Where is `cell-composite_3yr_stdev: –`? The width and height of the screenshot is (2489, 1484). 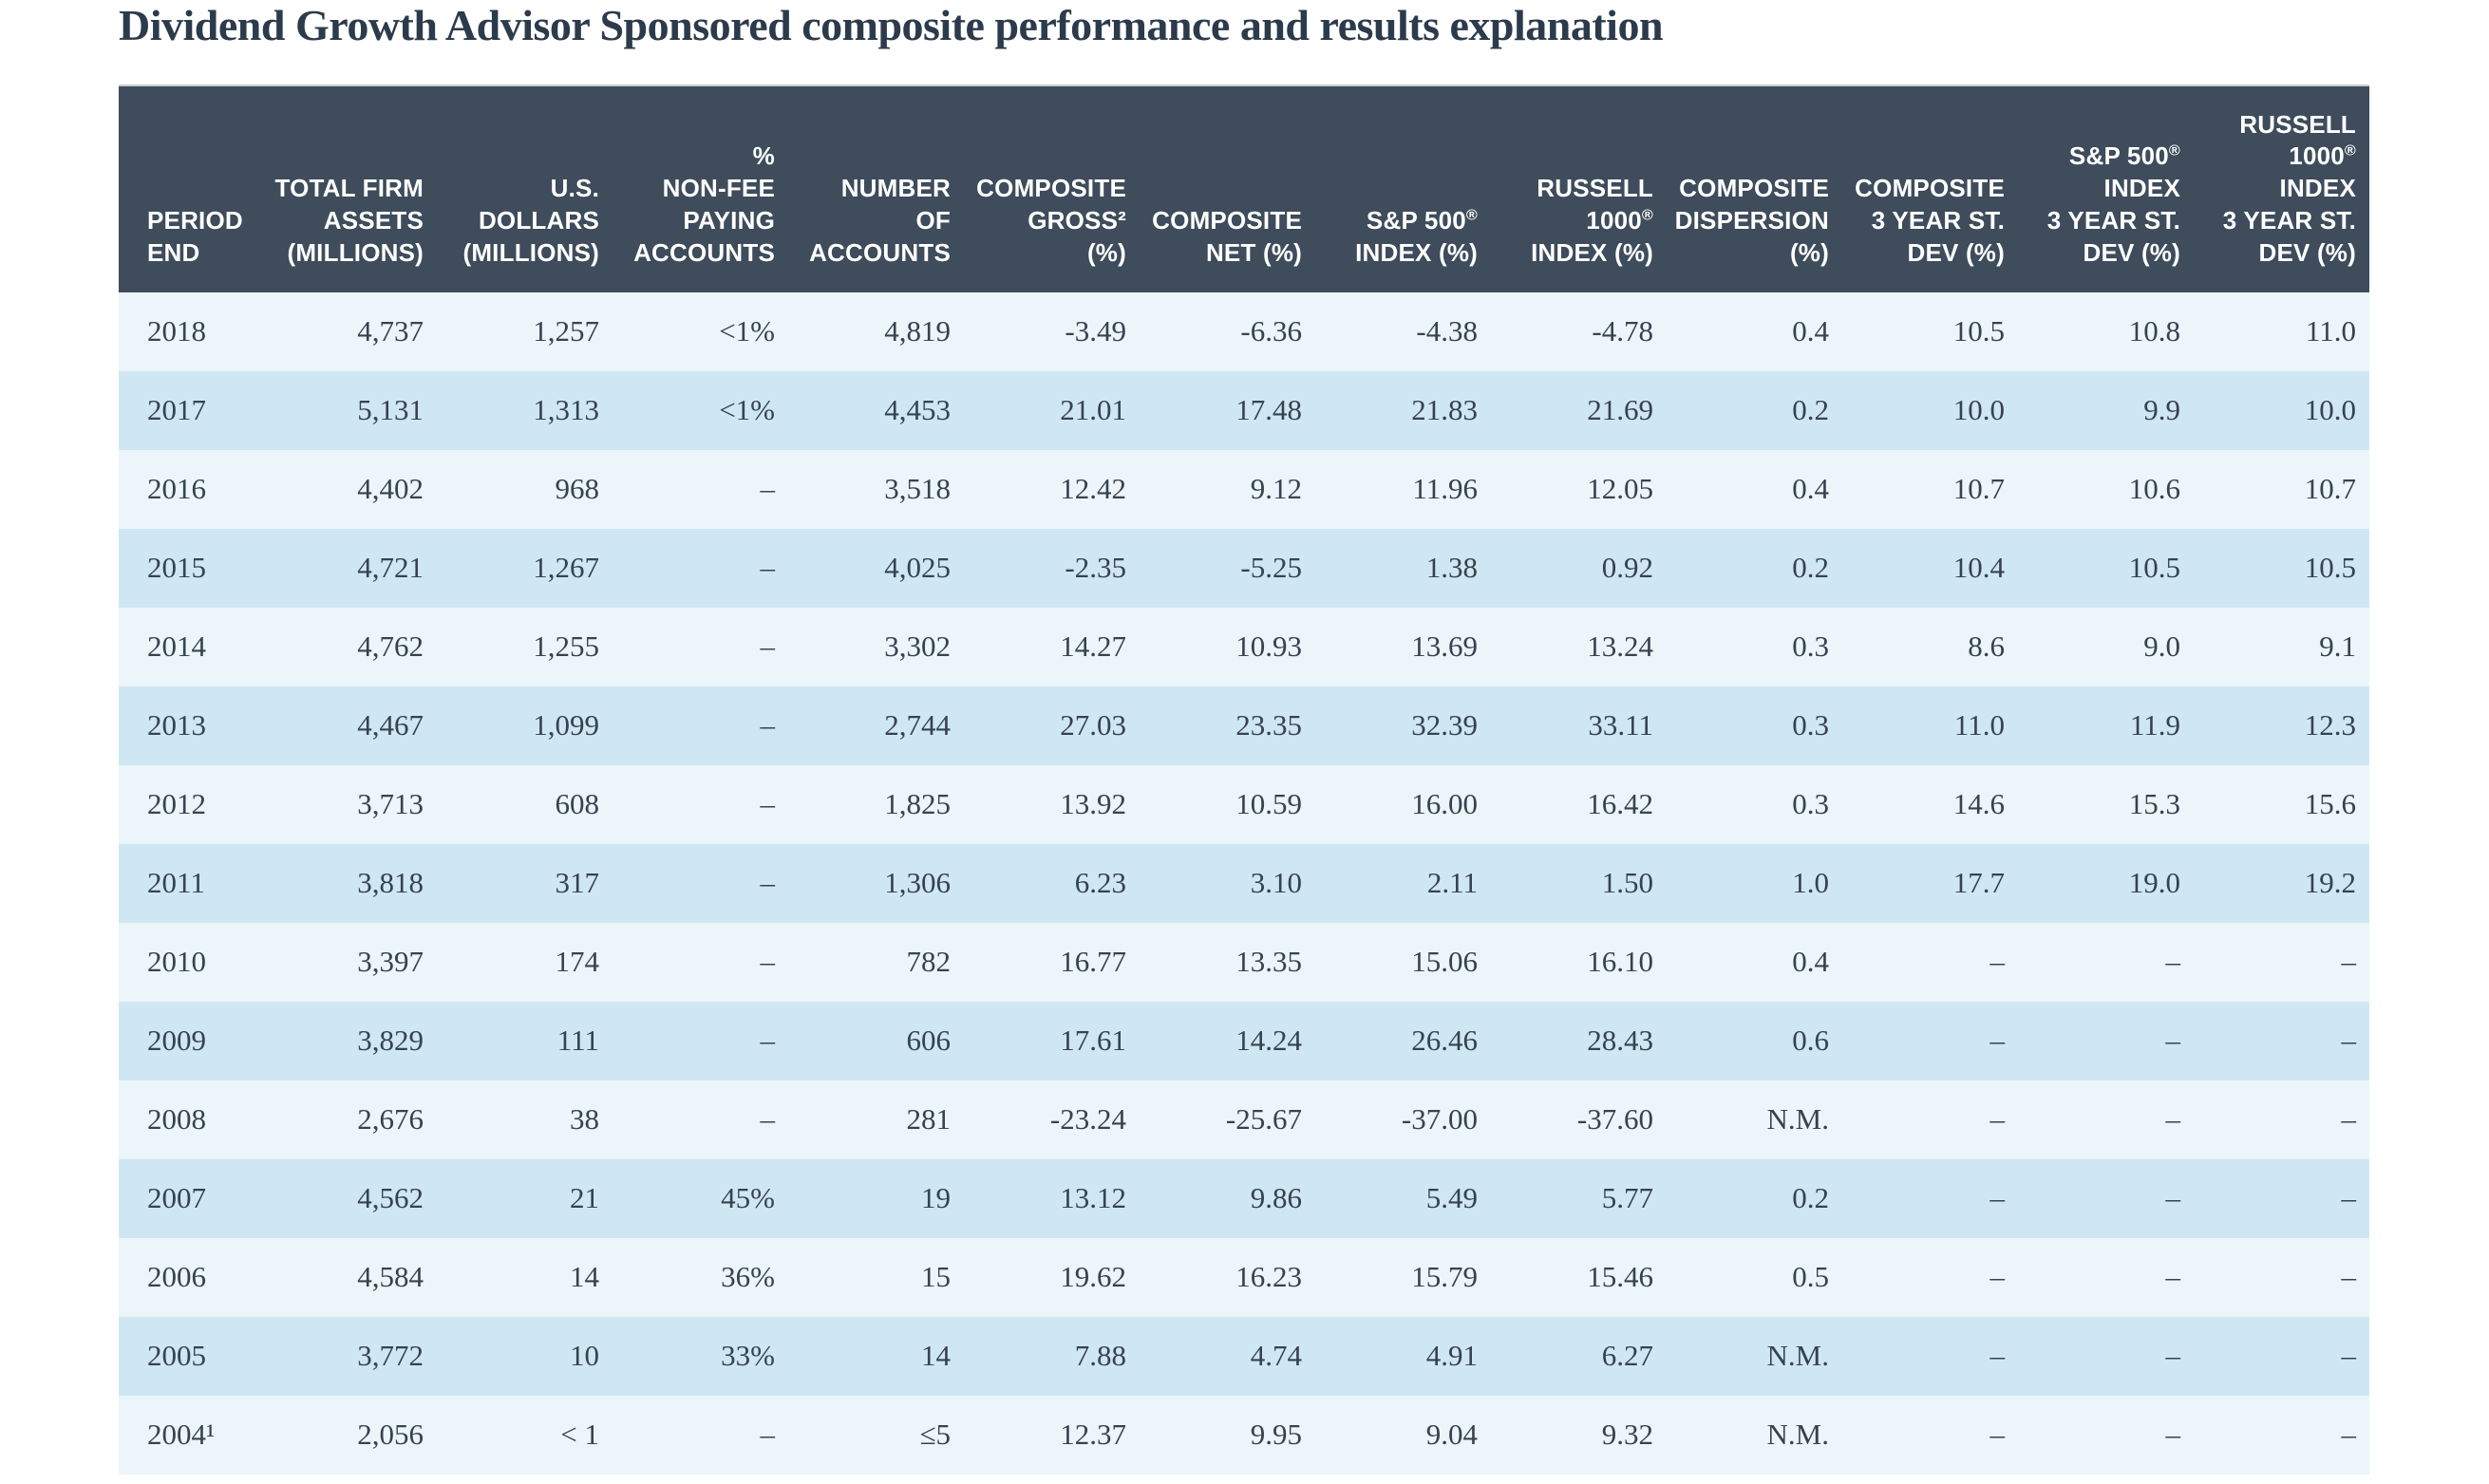 cell-composite_3yr_stdev: – is located at coordinates (1997, 1356).